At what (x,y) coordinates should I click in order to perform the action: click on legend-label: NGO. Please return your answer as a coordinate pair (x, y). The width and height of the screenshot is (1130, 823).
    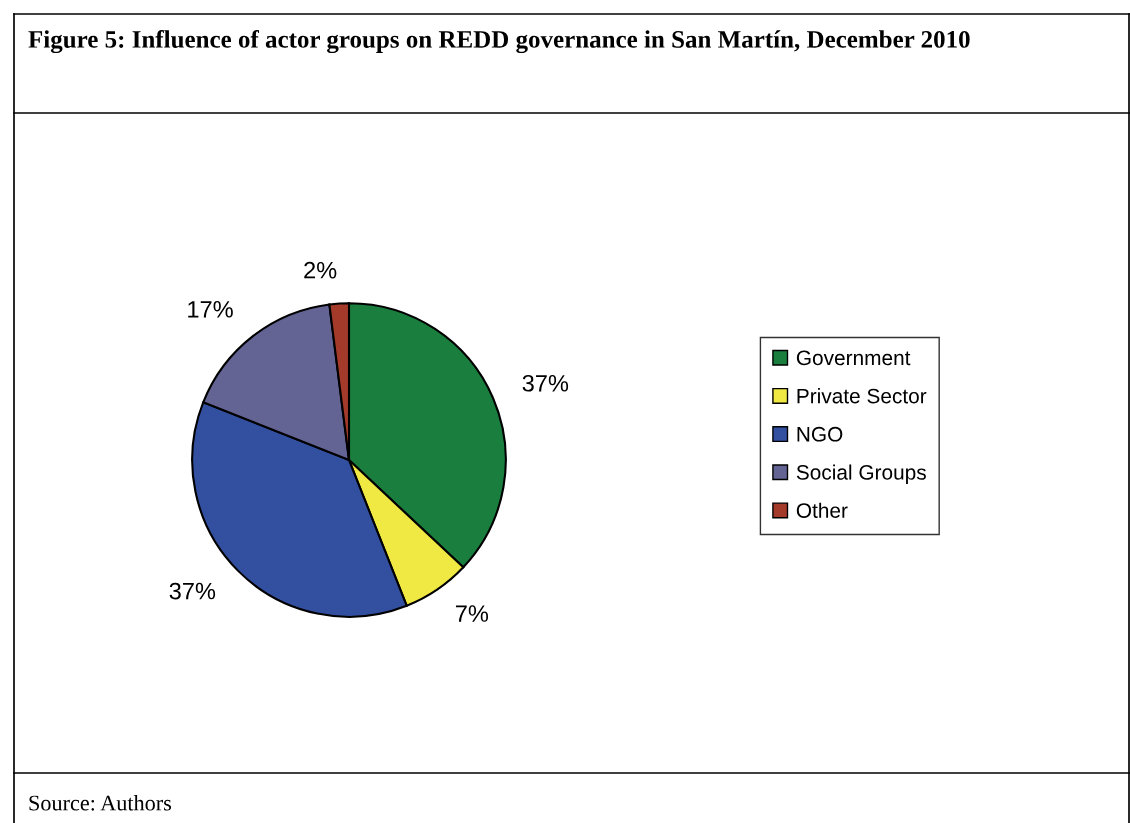
    Looking at the image, I should click on (820, 434).